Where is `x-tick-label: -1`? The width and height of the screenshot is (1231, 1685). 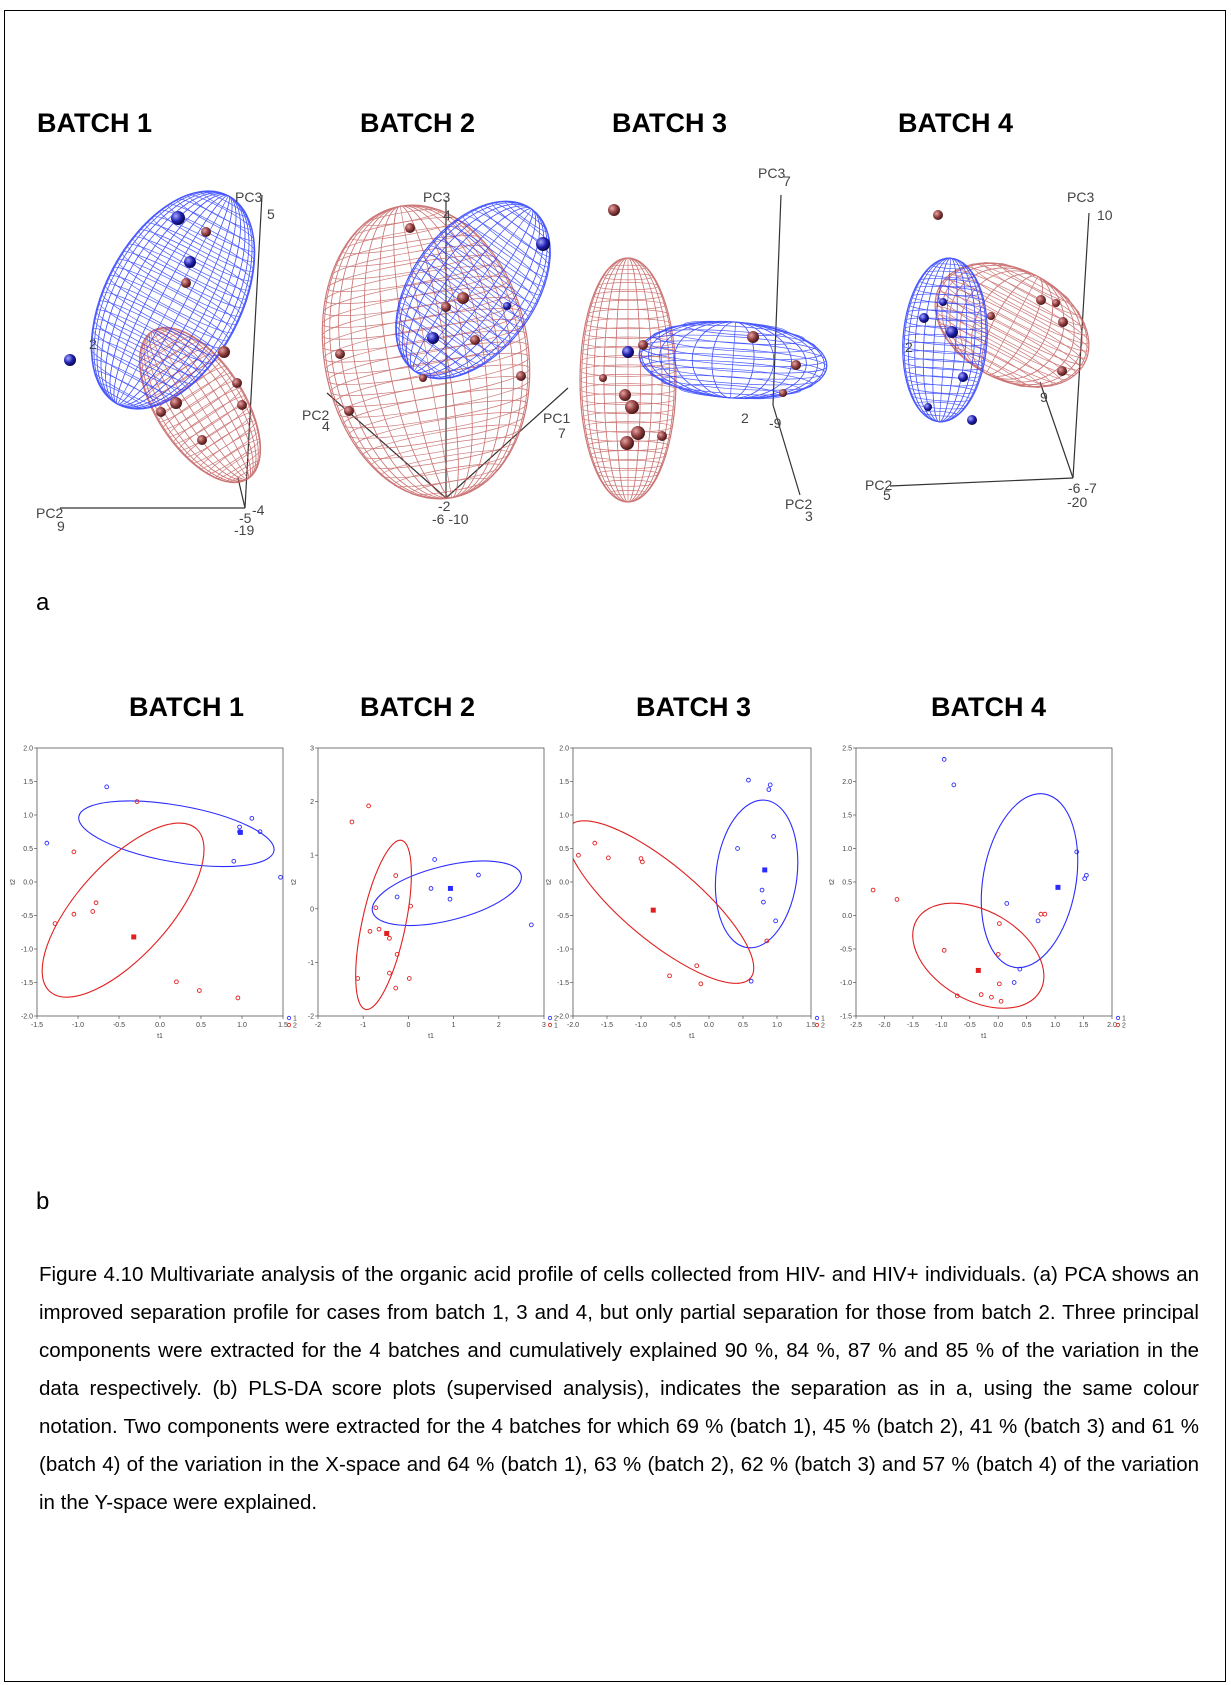 x-tick-label: -1 is located at coordinates (363, 1025).